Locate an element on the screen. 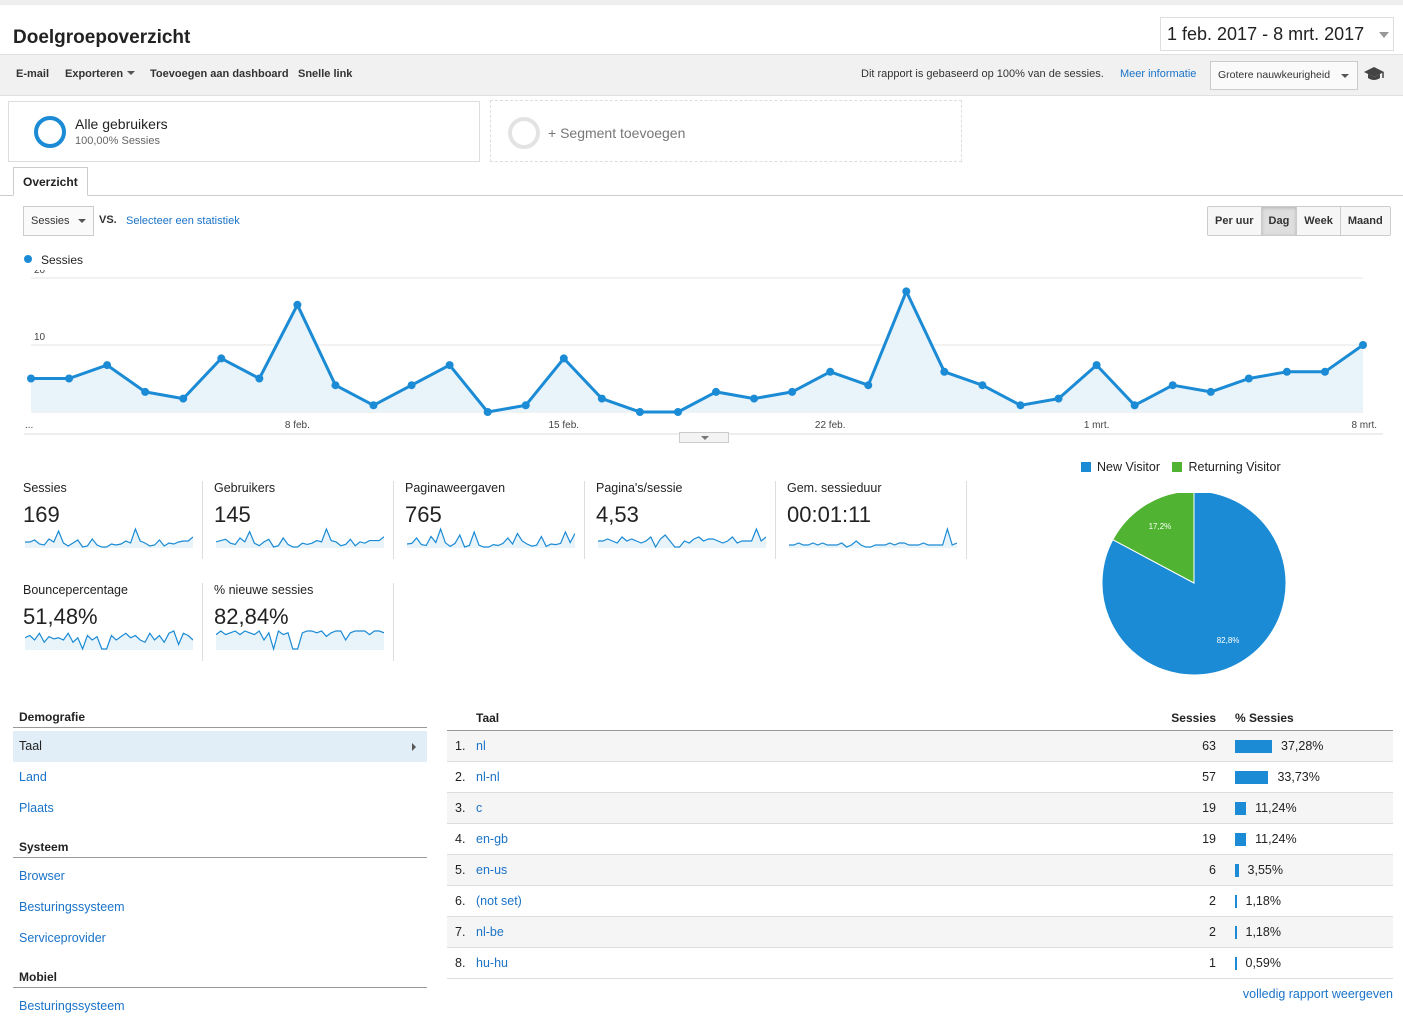 The height and width of the screenshot is (1022, 1403). segment-all-users: Alle gebruikers 100,00% Sessies is located at coordinates (244, 131).